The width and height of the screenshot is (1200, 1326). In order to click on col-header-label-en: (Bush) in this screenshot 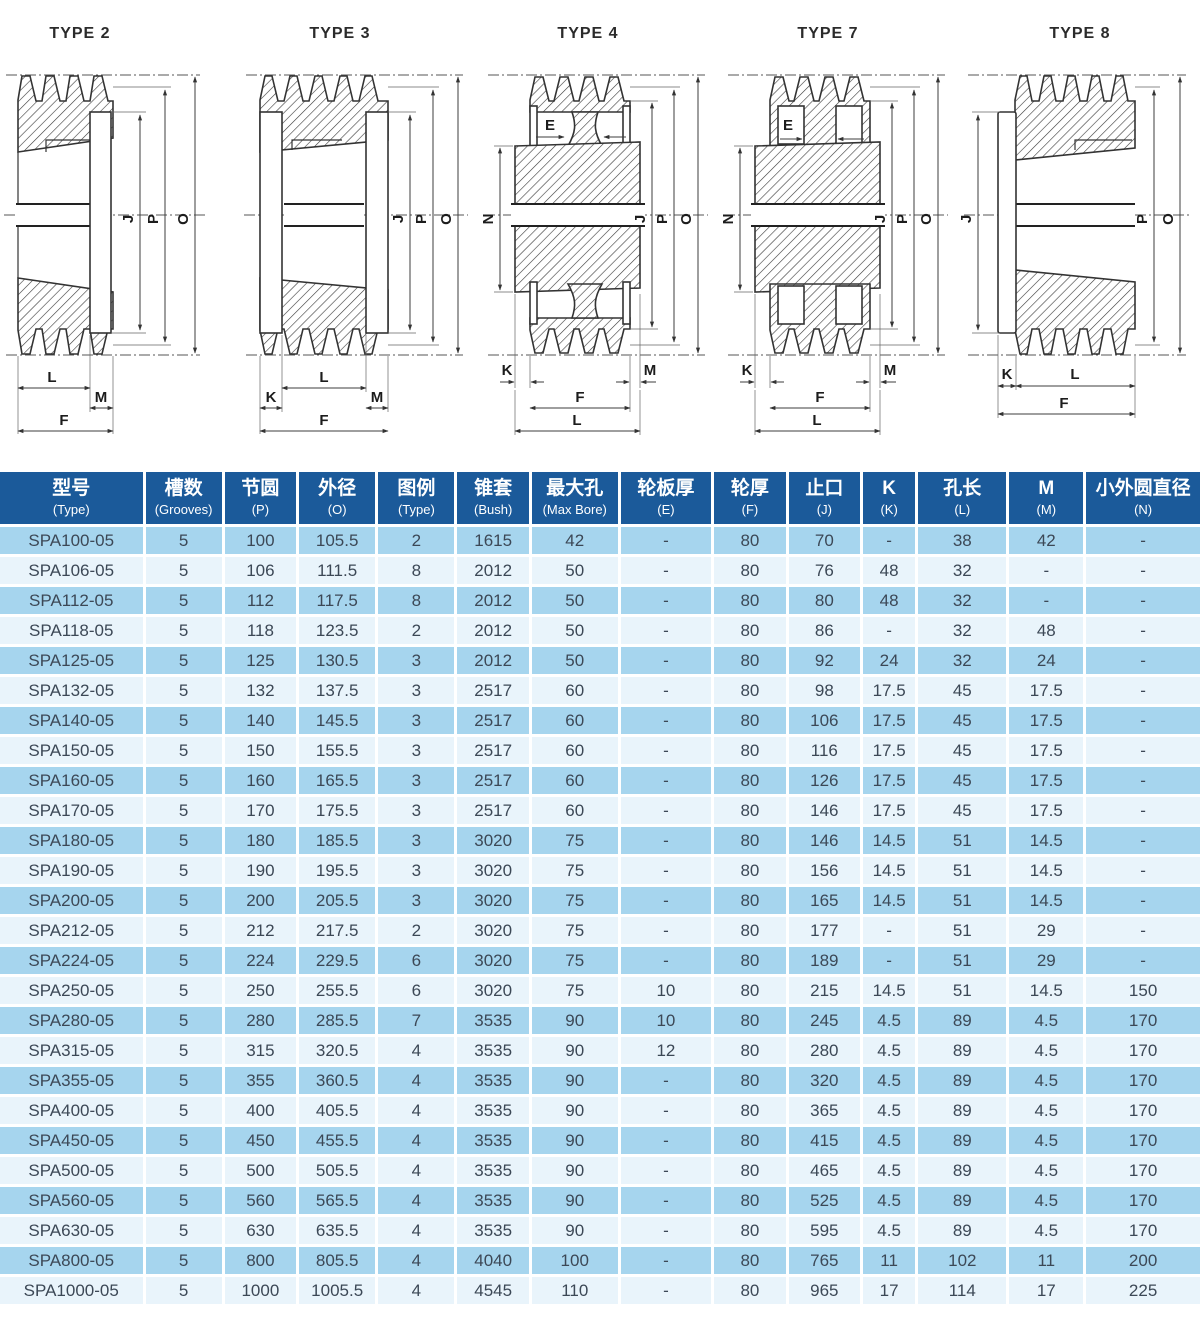, I will do `click(493, 509)`.